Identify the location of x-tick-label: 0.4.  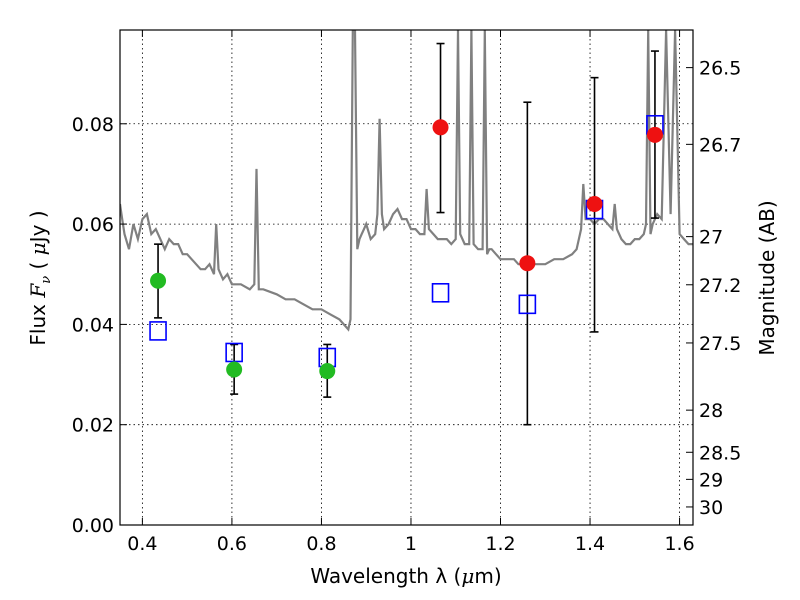
(142, 544).